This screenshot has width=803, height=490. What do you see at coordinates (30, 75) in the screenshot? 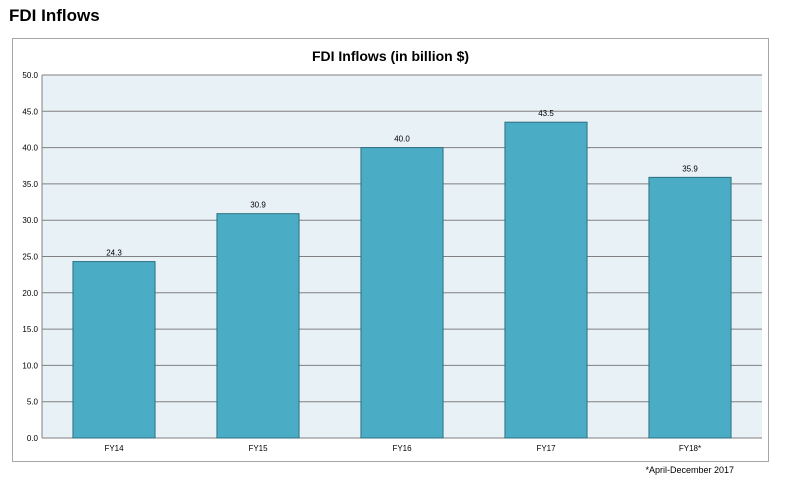
I see `y-tick-label: 50.0` at bounding box center [30, 75].